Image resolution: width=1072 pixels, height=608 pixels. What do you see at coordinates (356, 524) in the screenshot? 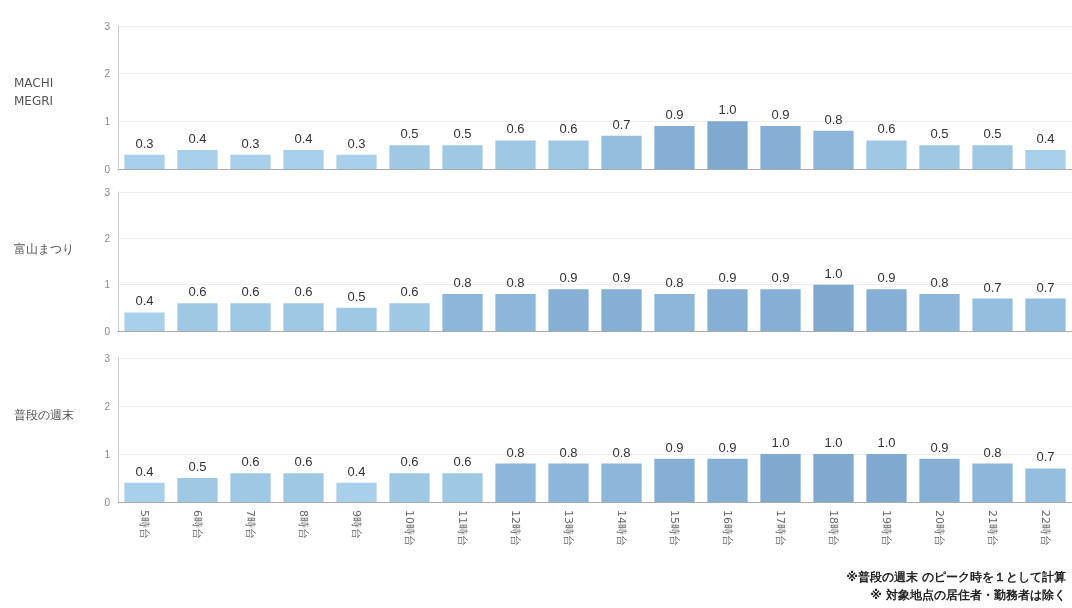
I see `x-tick-label: 9時台` at bounding box center [356, 524].